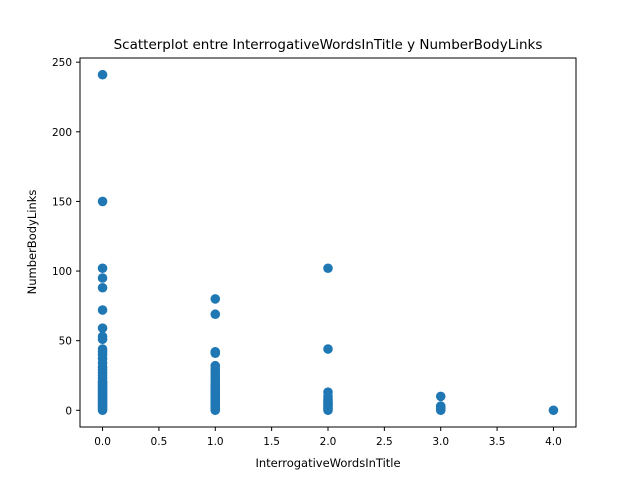 The height and width of the screenshot is (480, 640). What do you see at coordinates (62, 202) in the screenshot?
I see `y-tick-label: 150` at bounding box center [62, 202].